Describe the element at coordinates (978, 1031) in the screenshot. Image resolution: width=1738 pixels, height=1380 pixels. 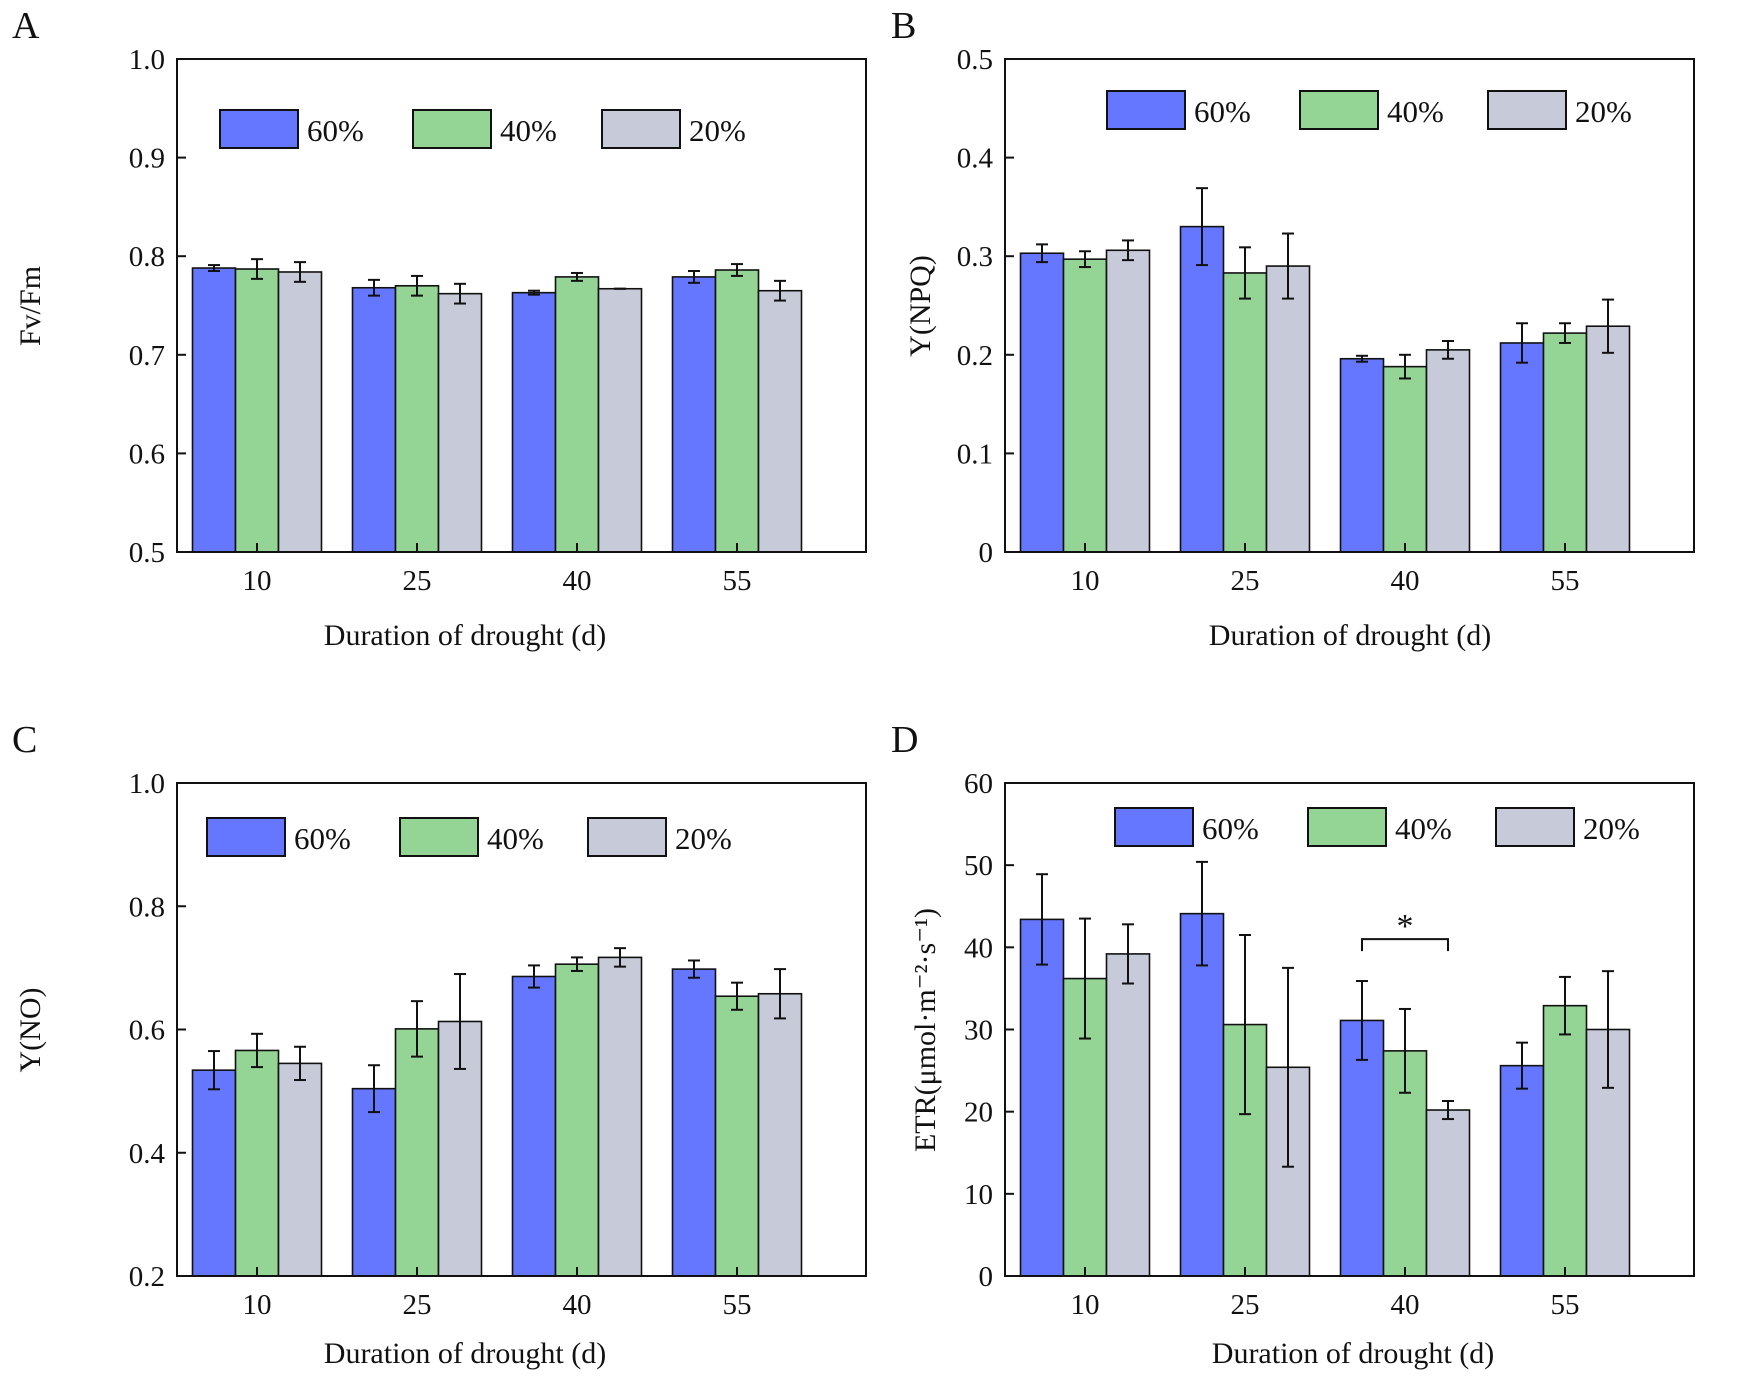
I see `y-tick-label: 30` at that location.